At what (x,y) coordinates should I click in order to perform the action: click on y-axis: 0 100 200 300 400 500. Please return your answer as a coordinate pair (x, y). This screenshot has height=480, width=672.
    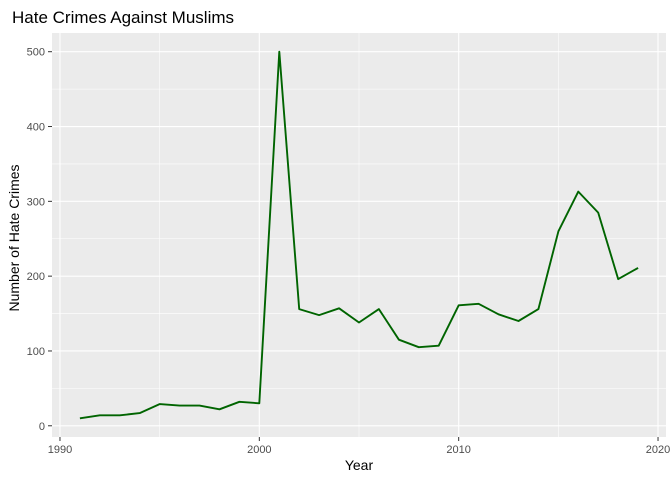
    Looking at the image, I should click on (39, 240).